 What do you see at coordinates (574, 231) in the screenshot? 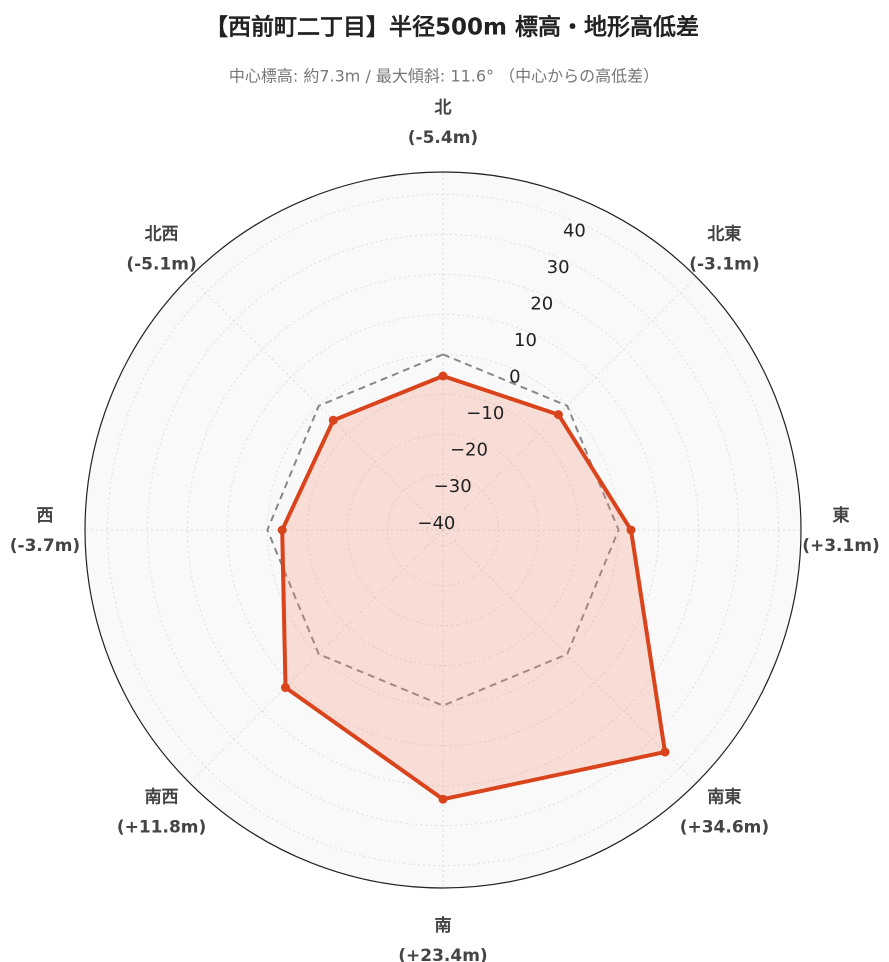
I see `radial-tick-label: 40` at bounding box center [574, 231].